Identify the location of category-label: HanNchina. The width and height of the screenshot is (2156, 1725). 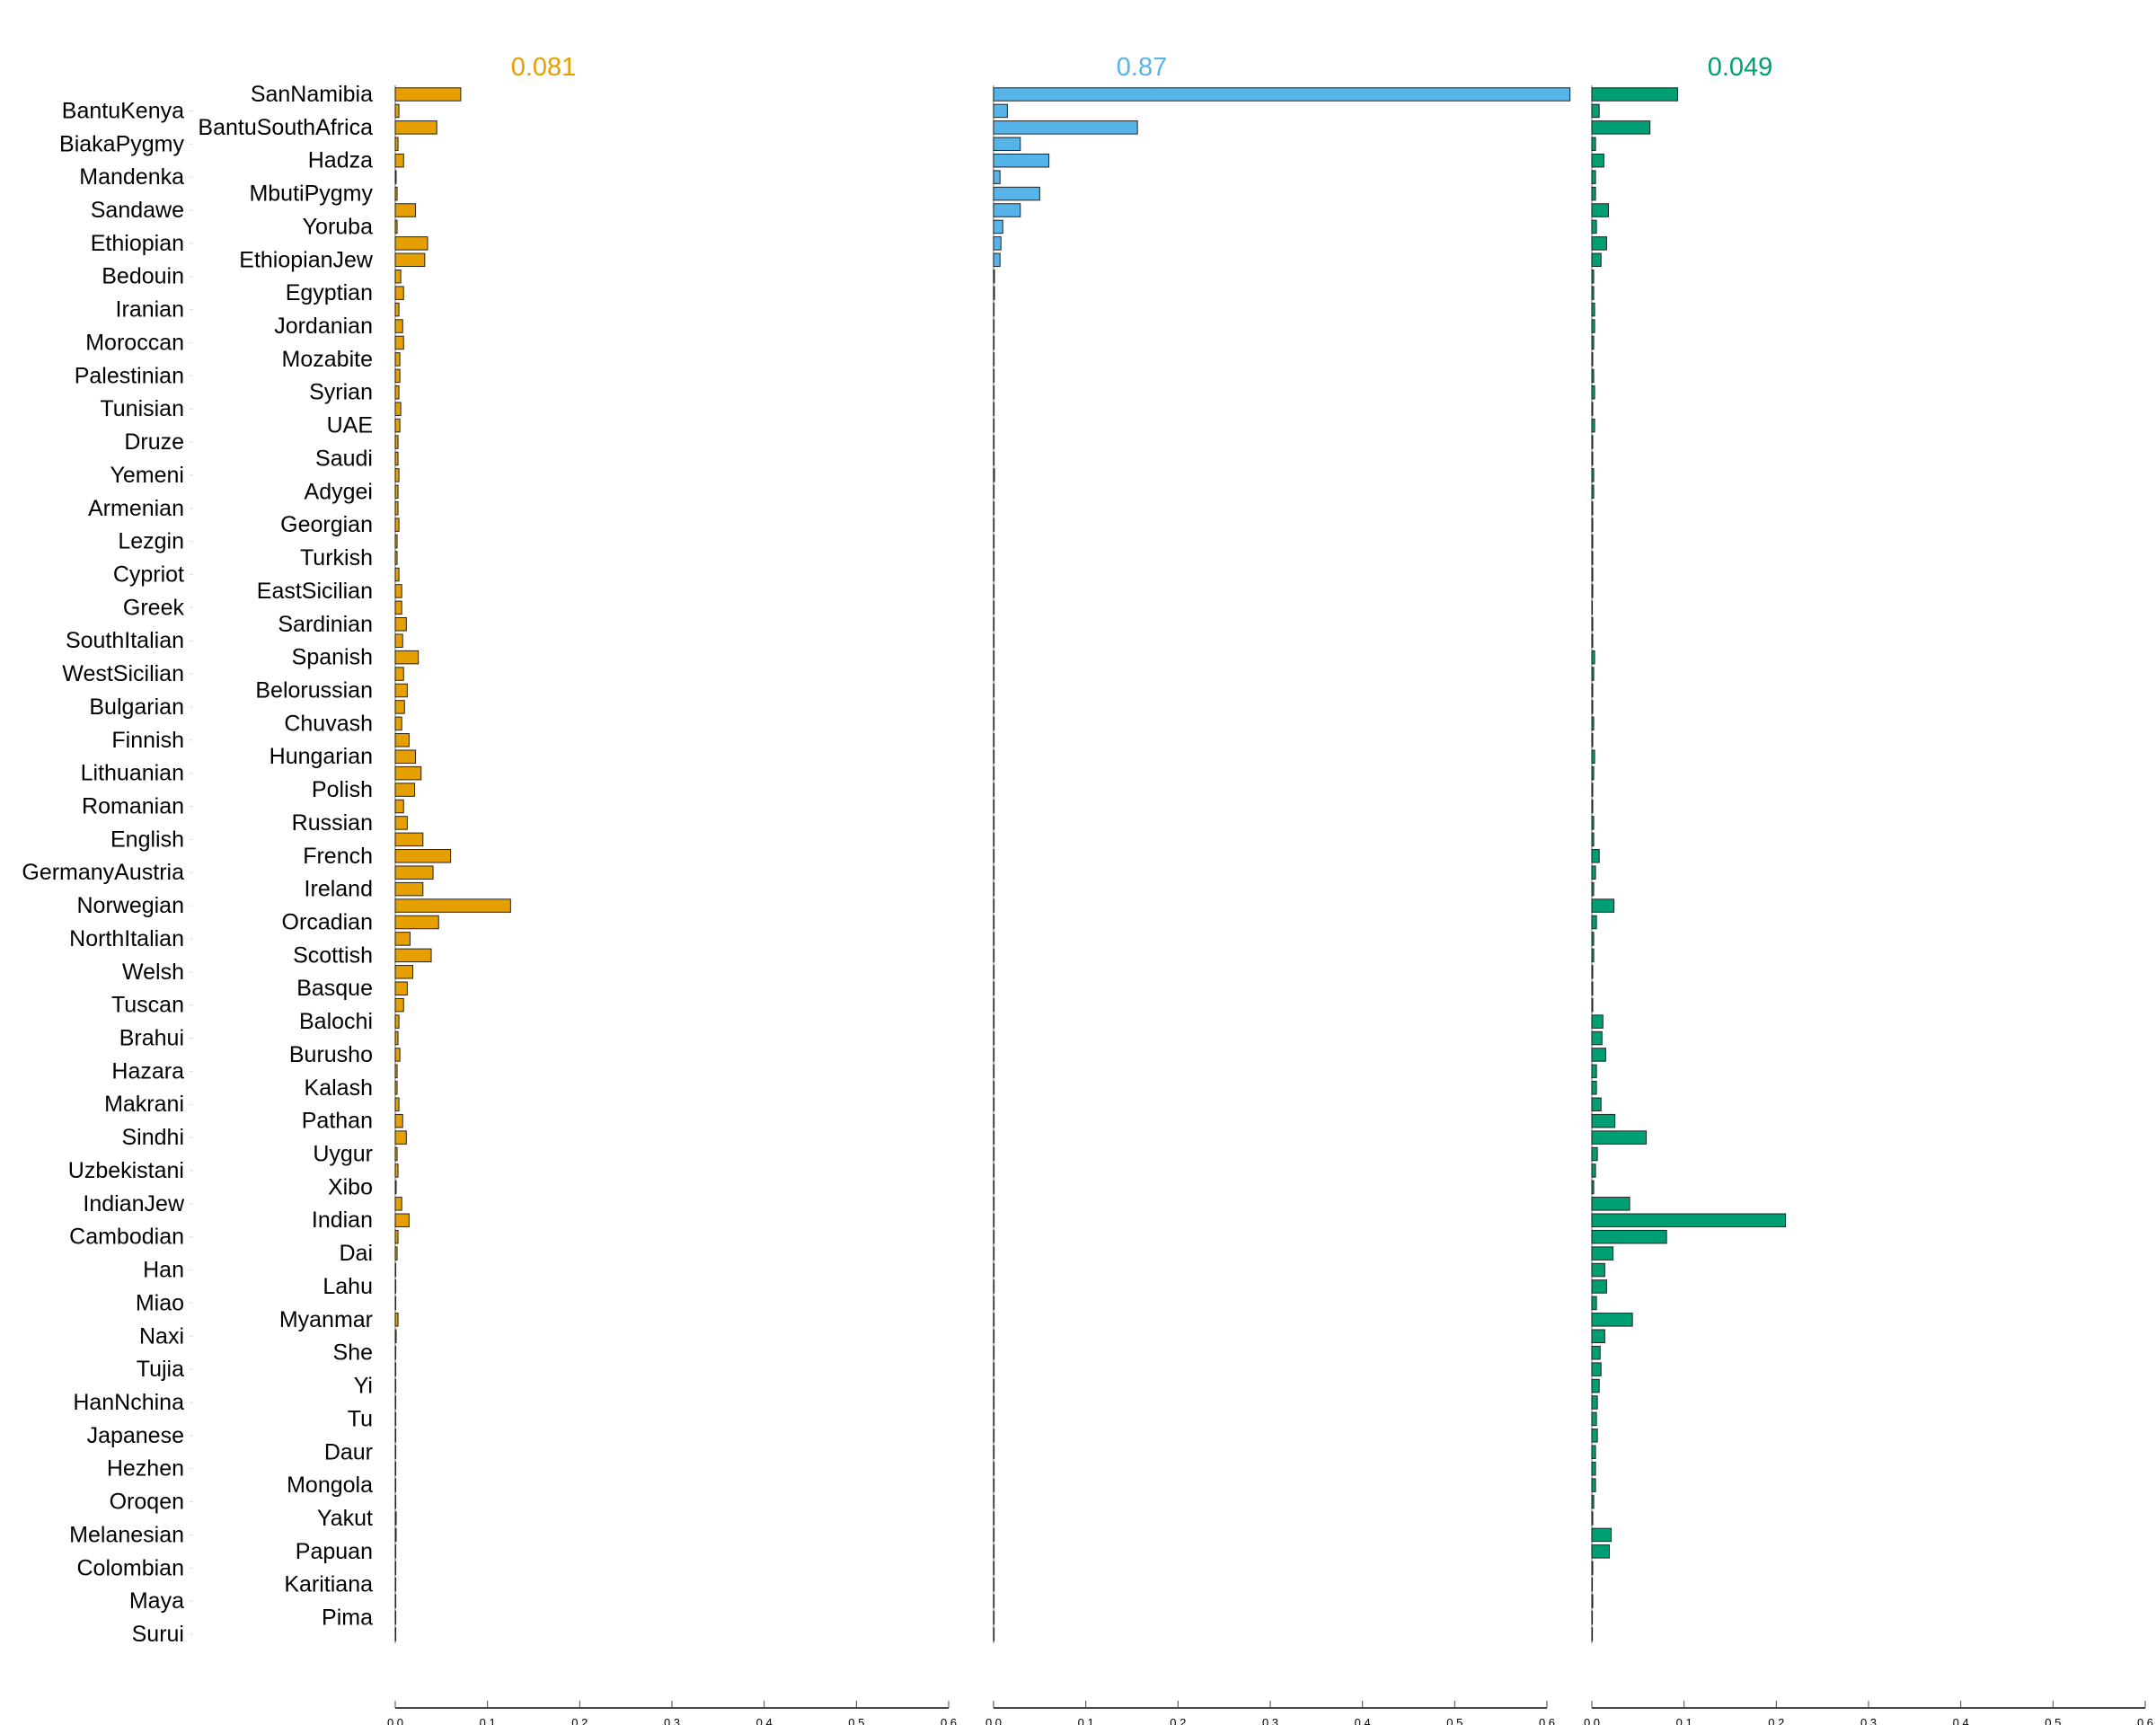
(128, 1402).